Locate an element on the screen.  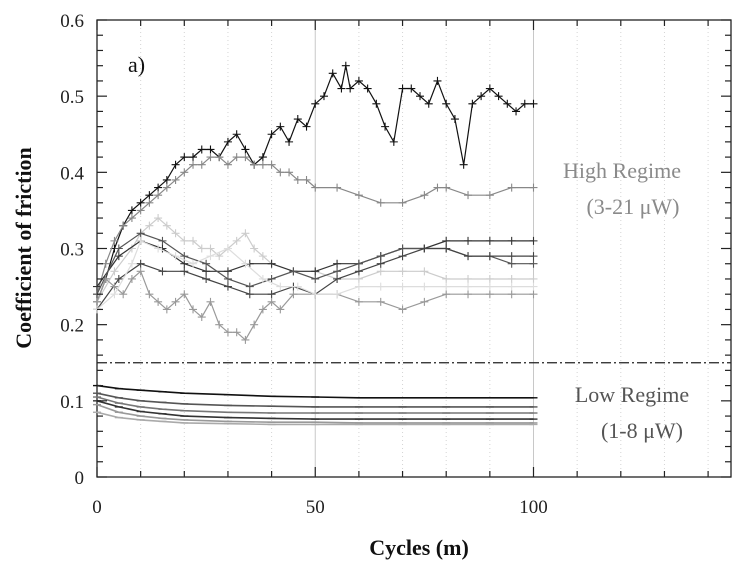
annotation-low-regime-line2: (1-8 μW) is located at coordinates (642, 430).